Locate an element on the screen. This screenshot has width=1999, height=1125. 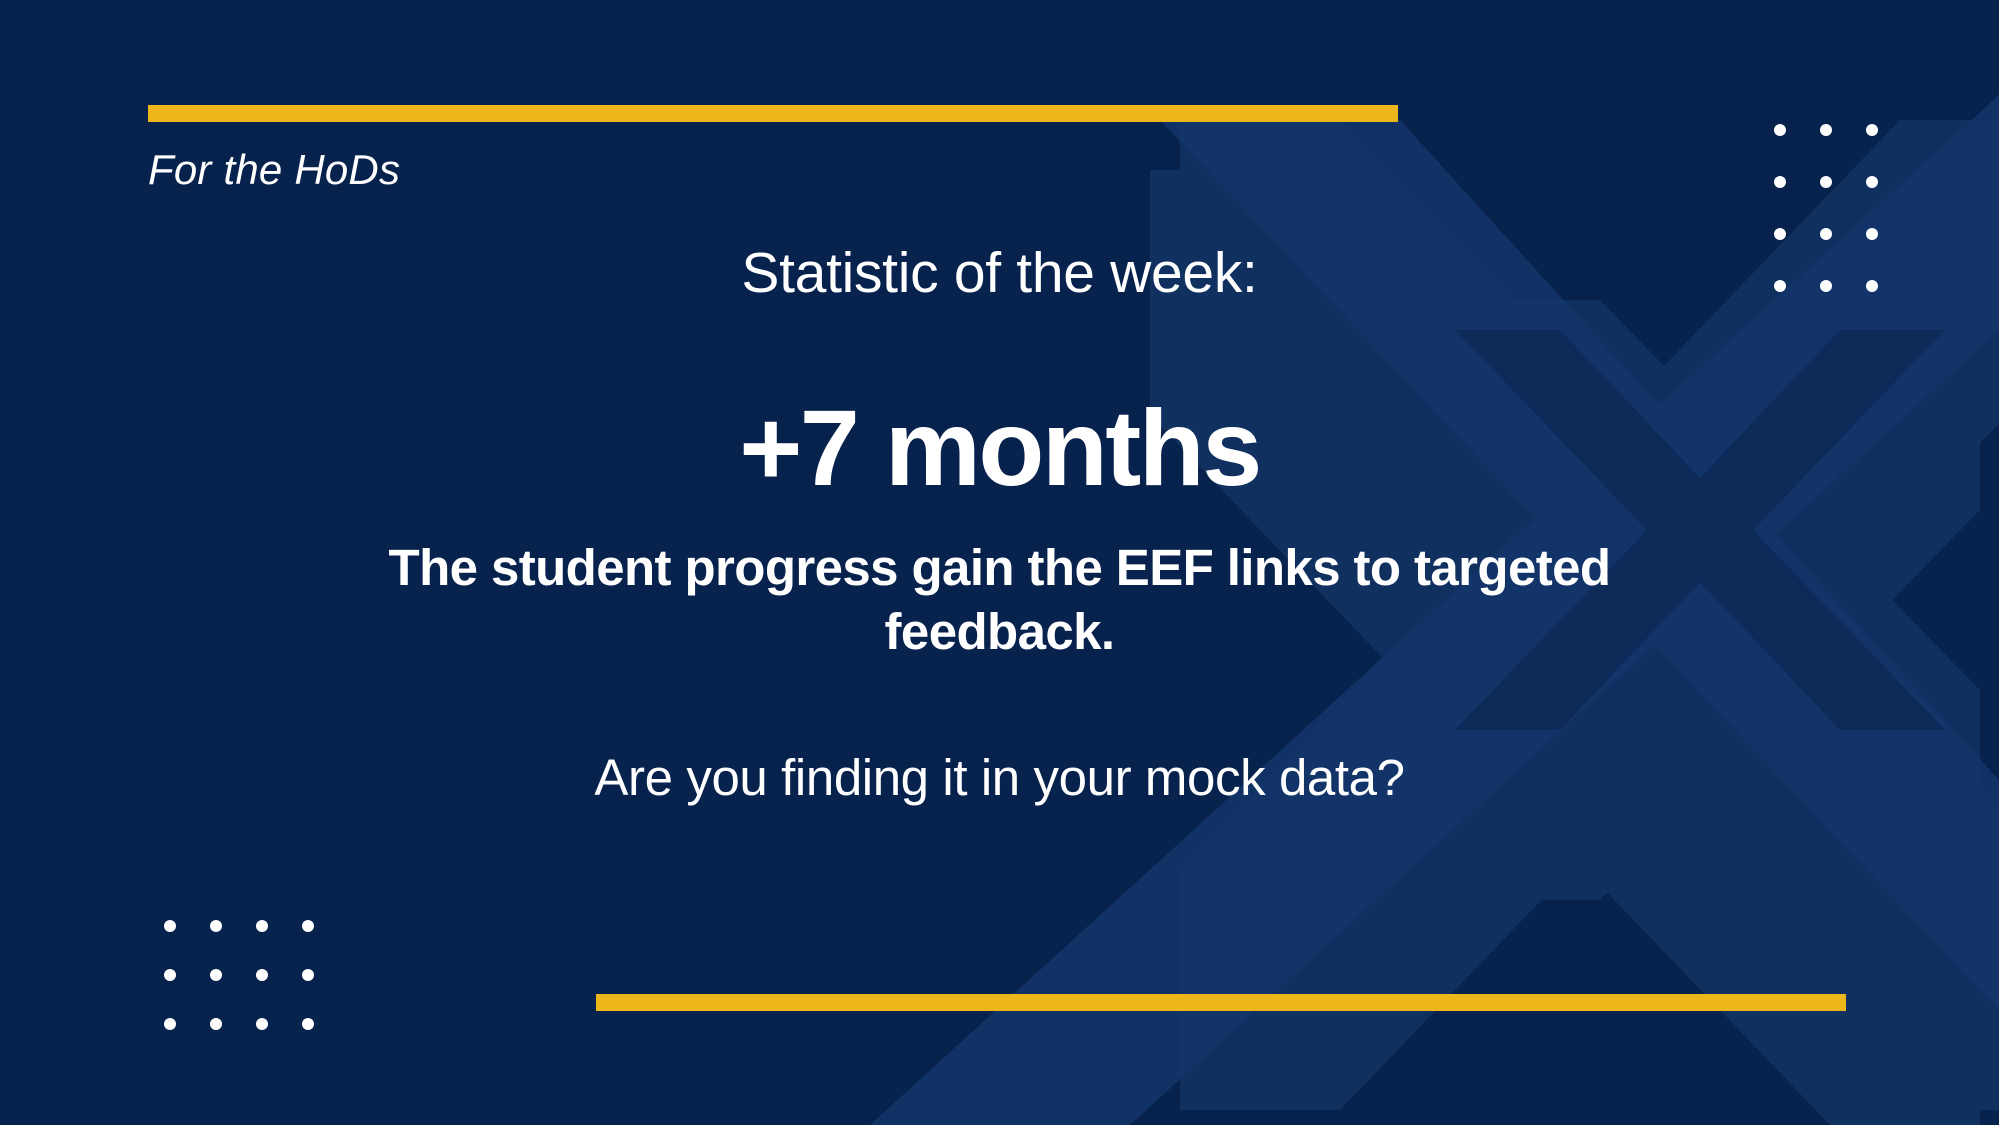
call-to-action-question: Are you finding it in your mock data? is located at coordinates (999, 777).